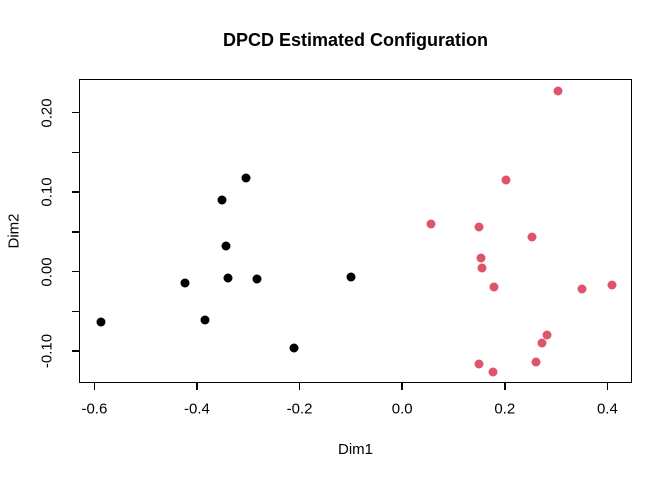 The image size is (672, 480). I want to click on x-tick-label: 0.0, so click(402, 409).